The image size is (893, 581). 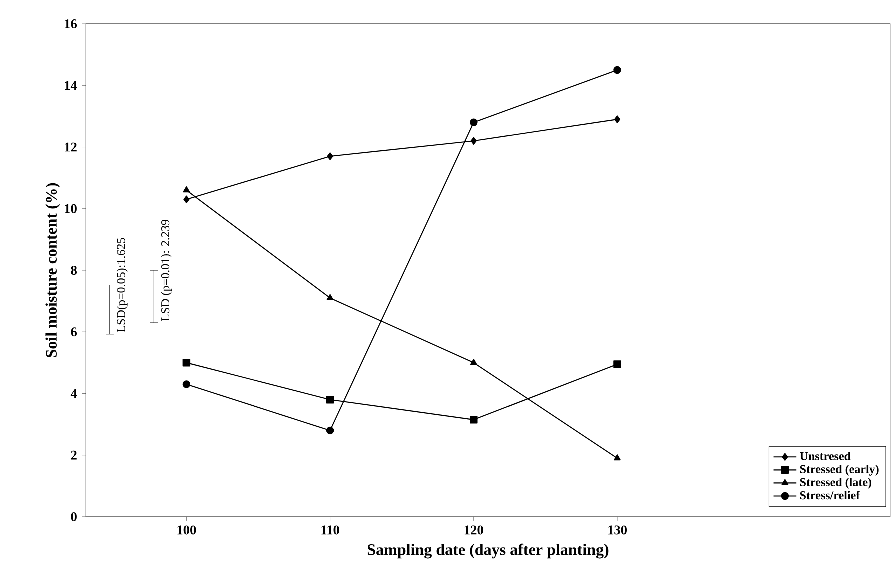 What do you see at coordinates (187, 530) in the screenshot?
I see `x-tick-label: 100` at bounding box center [187, 530].